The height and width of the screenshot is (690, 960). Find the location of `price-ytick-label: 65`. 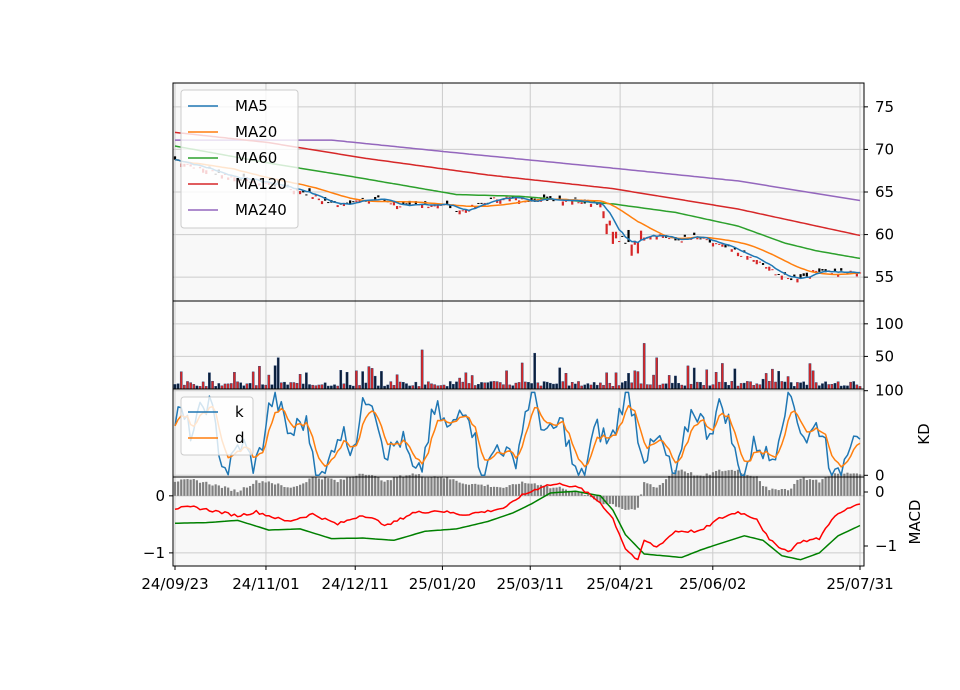

price-ytick-label: 65 is located at coordinates (884, 192).